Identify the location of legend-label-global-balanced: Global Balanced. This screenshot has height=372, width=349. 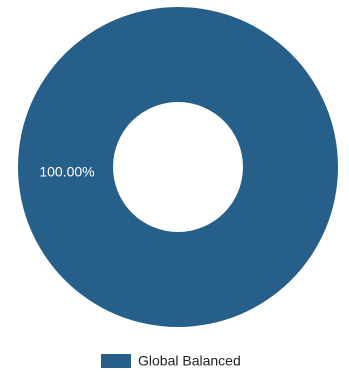
(189, 361).